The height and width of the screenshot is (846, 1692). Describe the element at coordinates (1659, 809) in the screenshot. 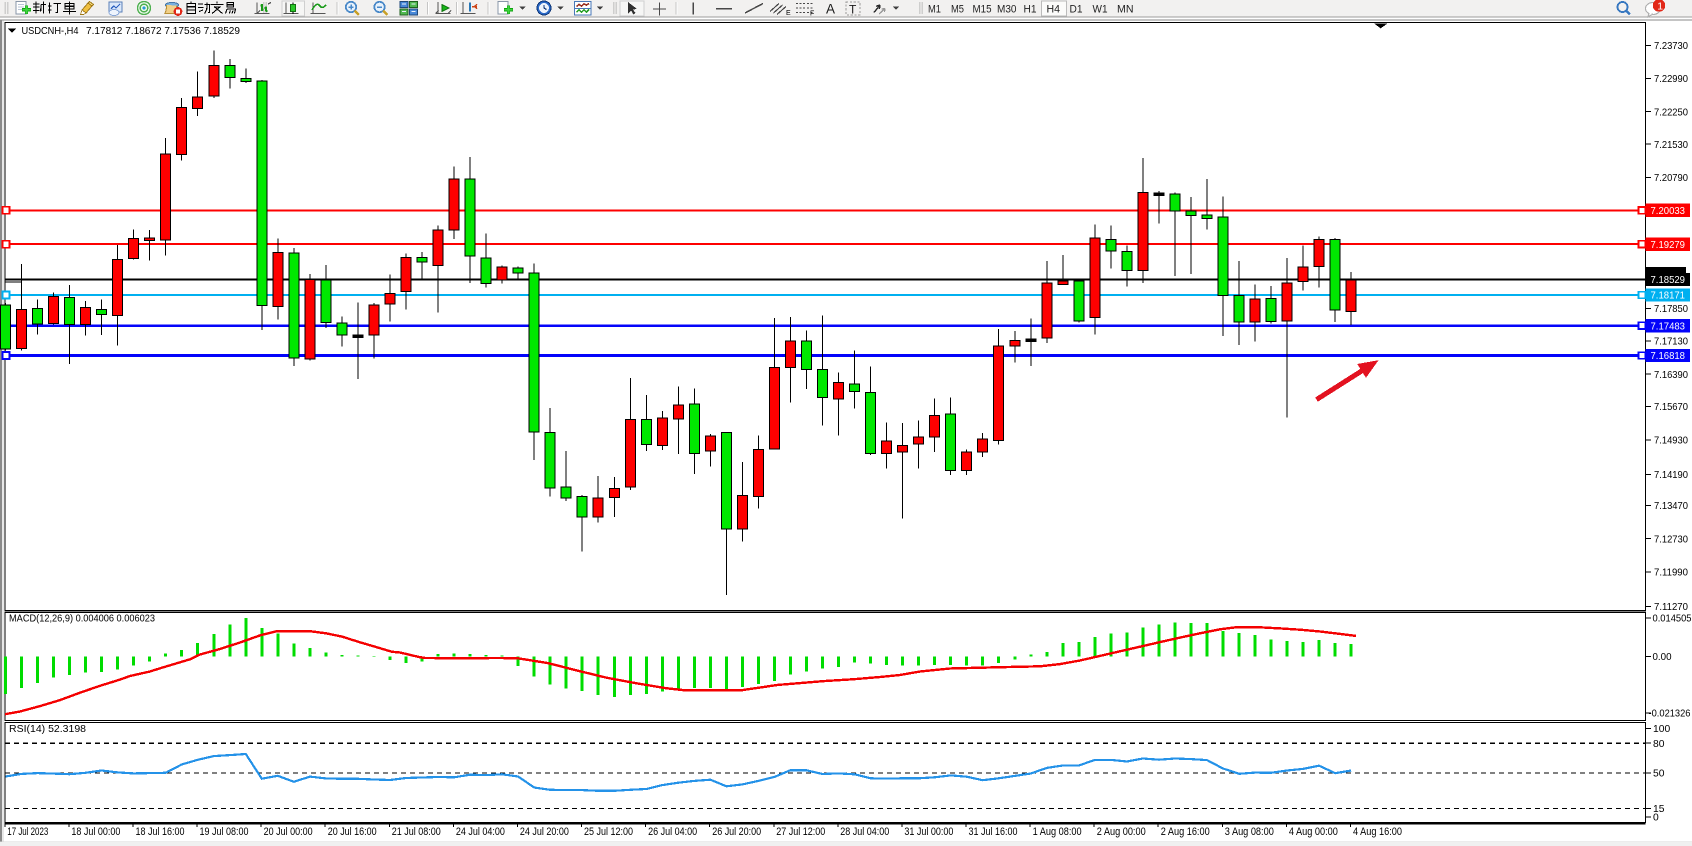

I see `svg-text: 15` at that location.